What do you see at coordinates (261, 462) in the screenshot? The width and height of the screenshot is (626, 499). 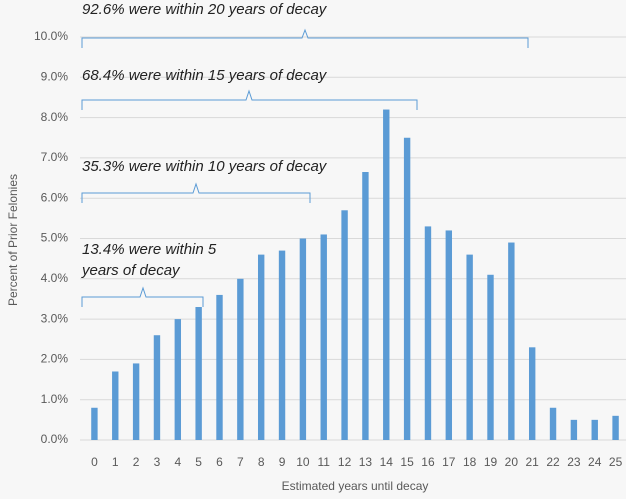 I see `x-tick-label: 8` at bounding box center [261, 462].